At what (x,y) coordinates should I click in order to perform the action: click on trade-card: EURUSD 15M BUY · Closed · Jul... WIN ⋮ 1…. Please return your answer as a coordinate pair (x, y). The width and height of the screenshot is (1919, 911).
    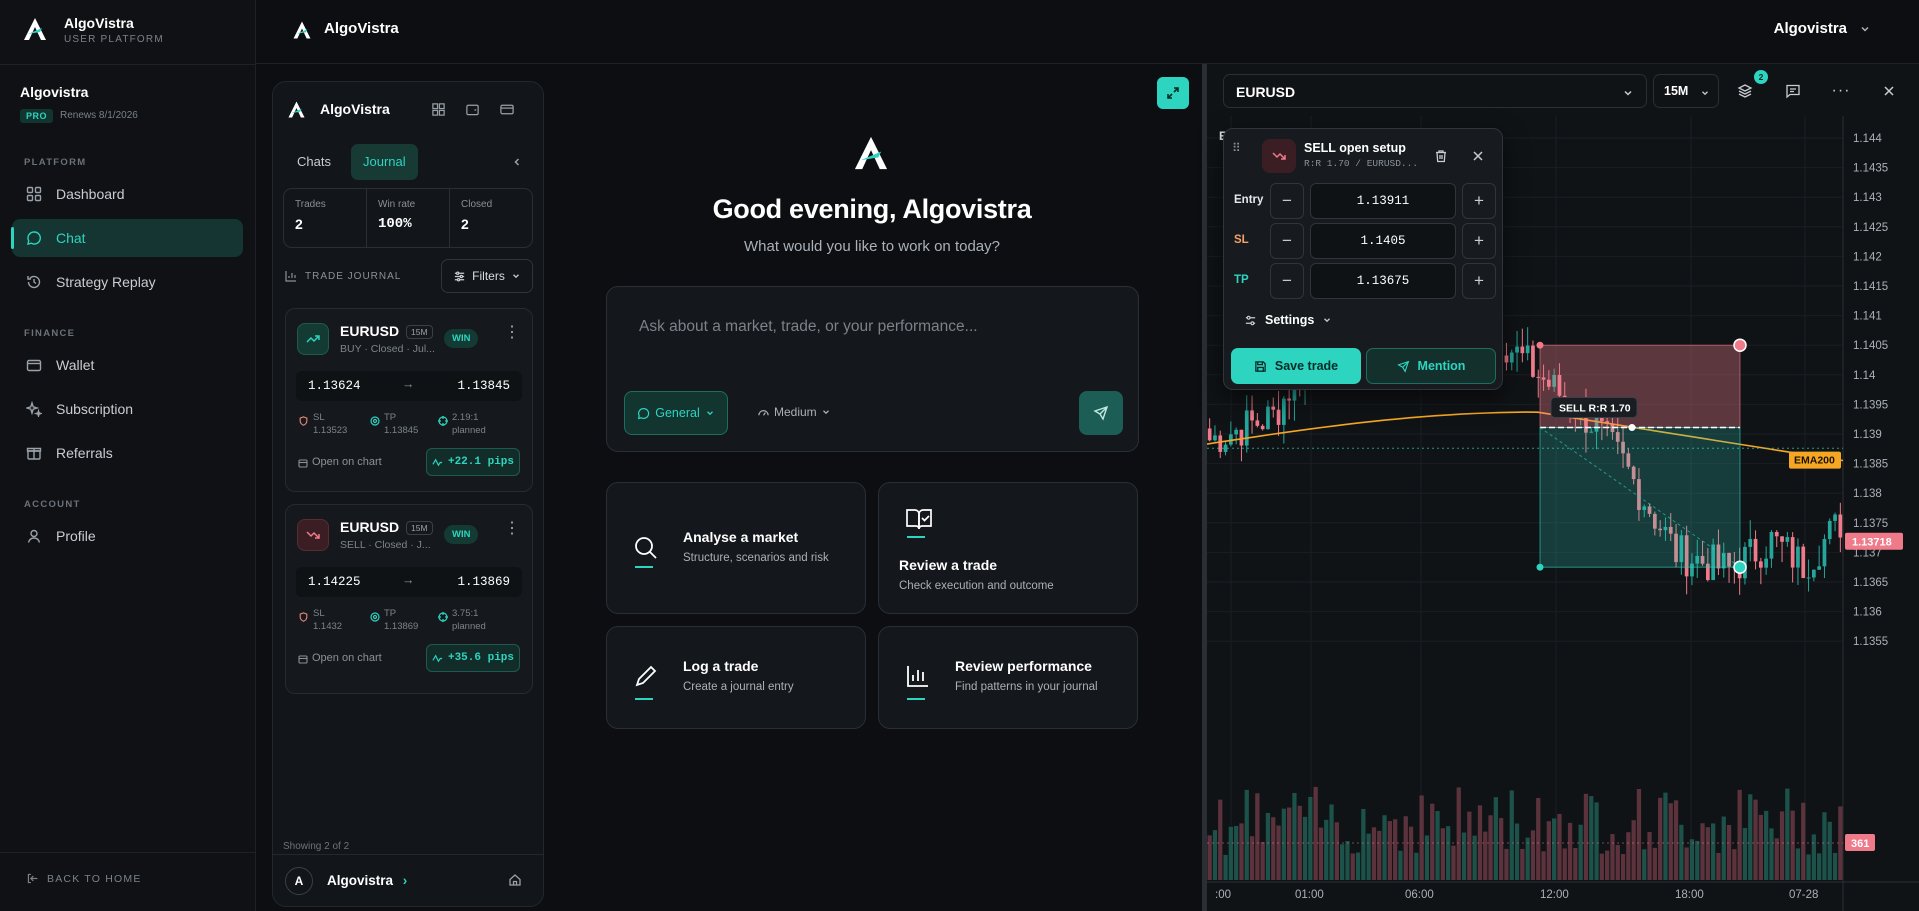
    Looking at the image, I should click on (409, 400).